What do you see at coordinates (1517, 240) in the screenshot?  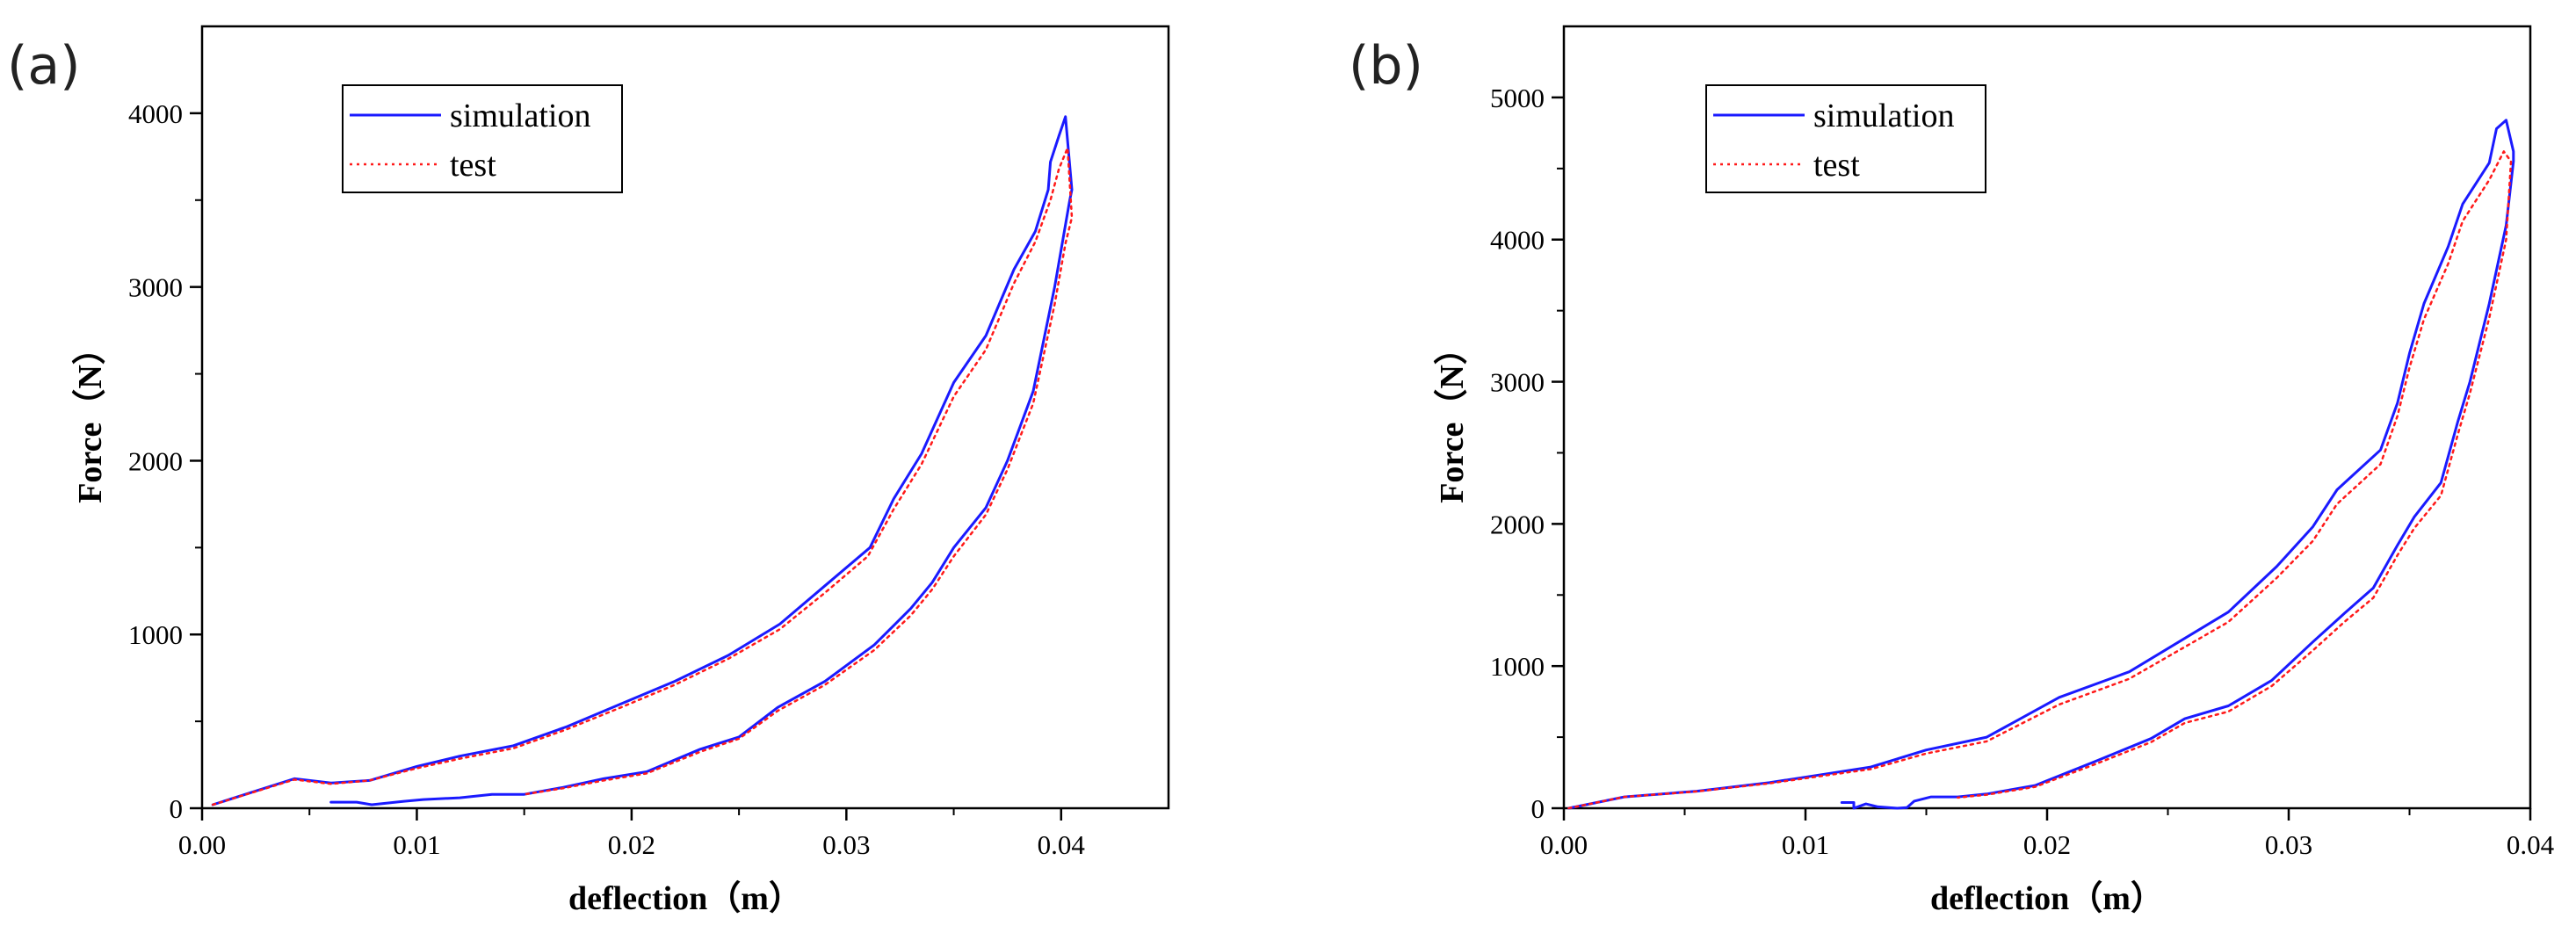 I see `chart-b-y-tick-label: 4000` at bounding box center [1517, 240].